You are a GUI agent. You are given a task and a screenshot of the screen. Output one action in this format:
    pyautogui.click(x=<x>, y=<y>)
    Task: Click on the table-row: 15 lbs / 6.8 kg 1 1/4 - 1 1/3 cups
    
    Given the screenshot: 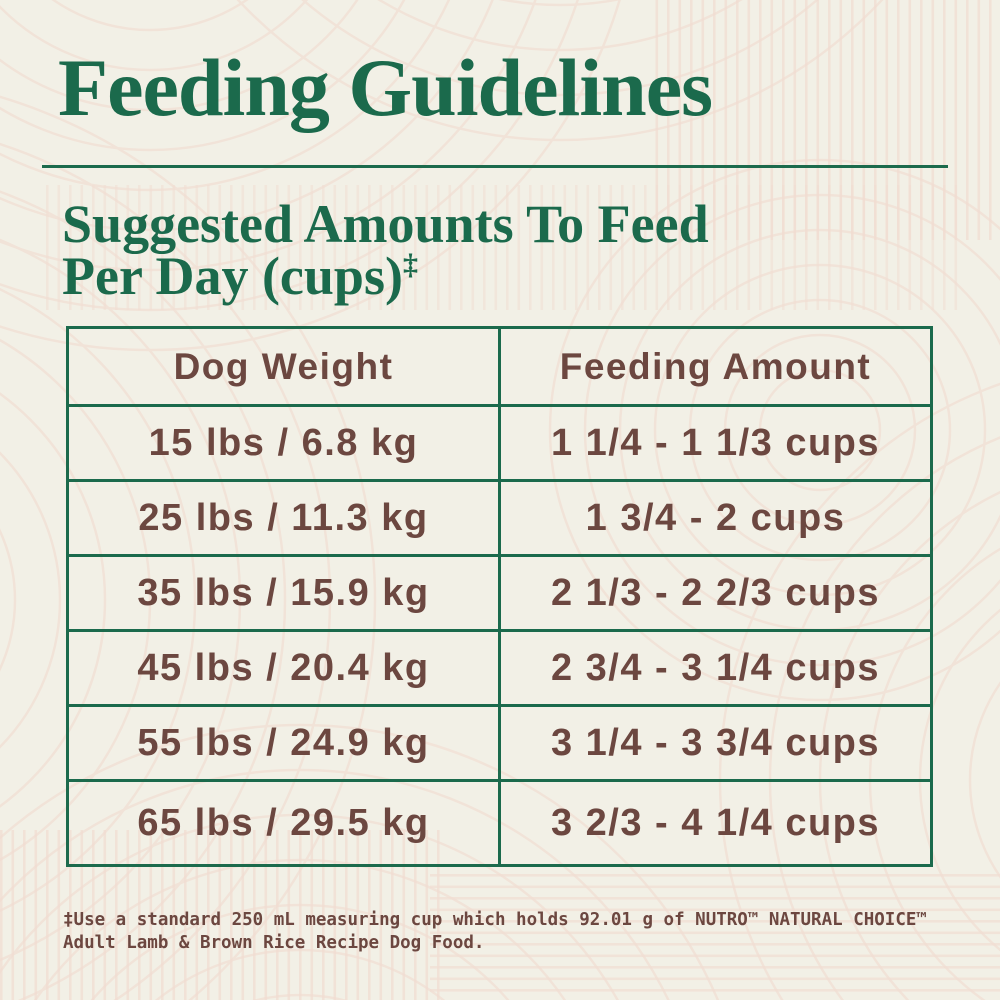 What is the action you would take?
    pyautogui.click(x=499, y=443)
    